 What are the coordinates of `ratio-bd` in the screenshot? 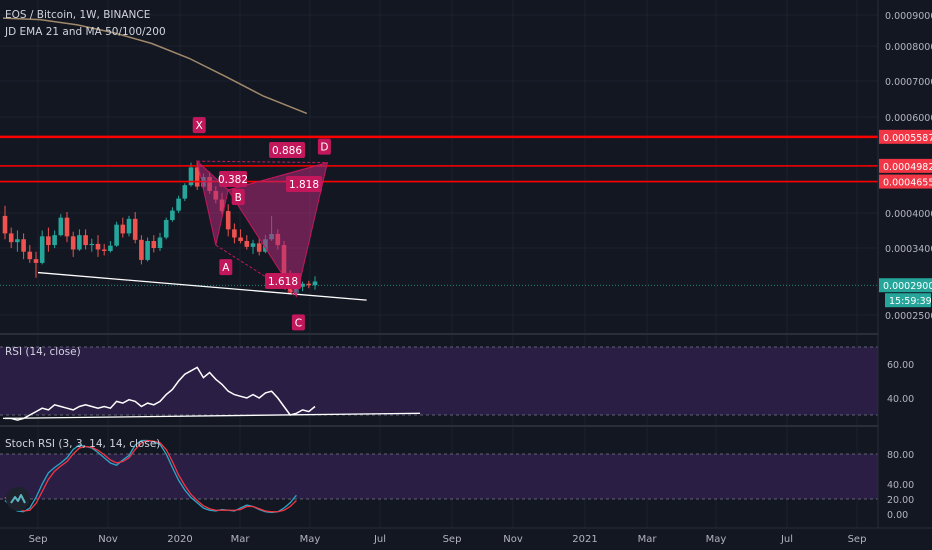 It's located at (304, 184).